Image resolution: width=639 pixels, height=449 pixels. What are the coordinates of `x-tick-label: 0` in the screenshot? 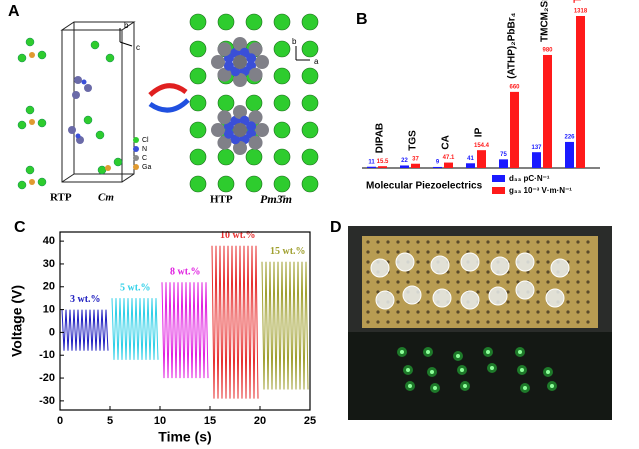 It's located at (60, 421).